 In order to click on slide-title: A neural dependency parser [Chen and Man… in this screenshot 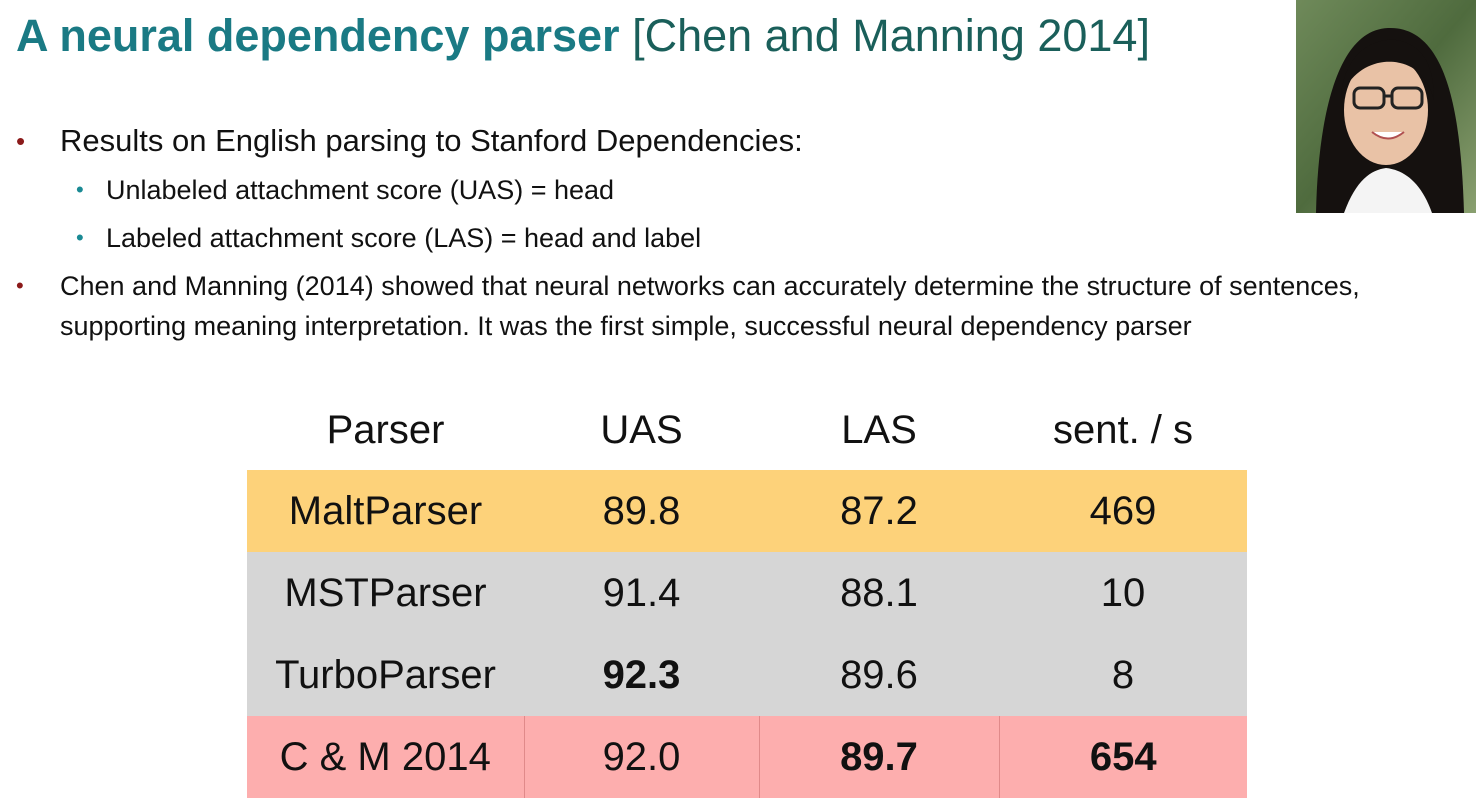, I will do `click(583, 36)`.